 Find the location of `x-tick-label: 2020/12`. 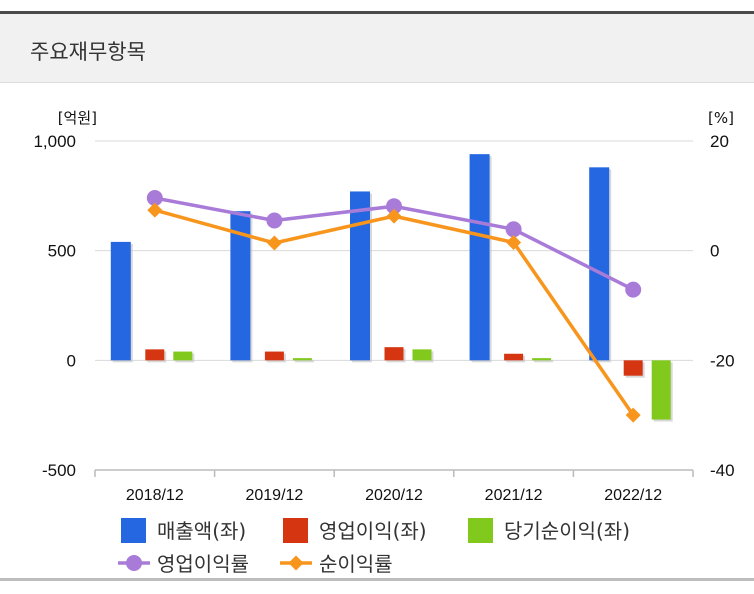

x-tick-label: 2020/12 is located at coordinates (394, 495).